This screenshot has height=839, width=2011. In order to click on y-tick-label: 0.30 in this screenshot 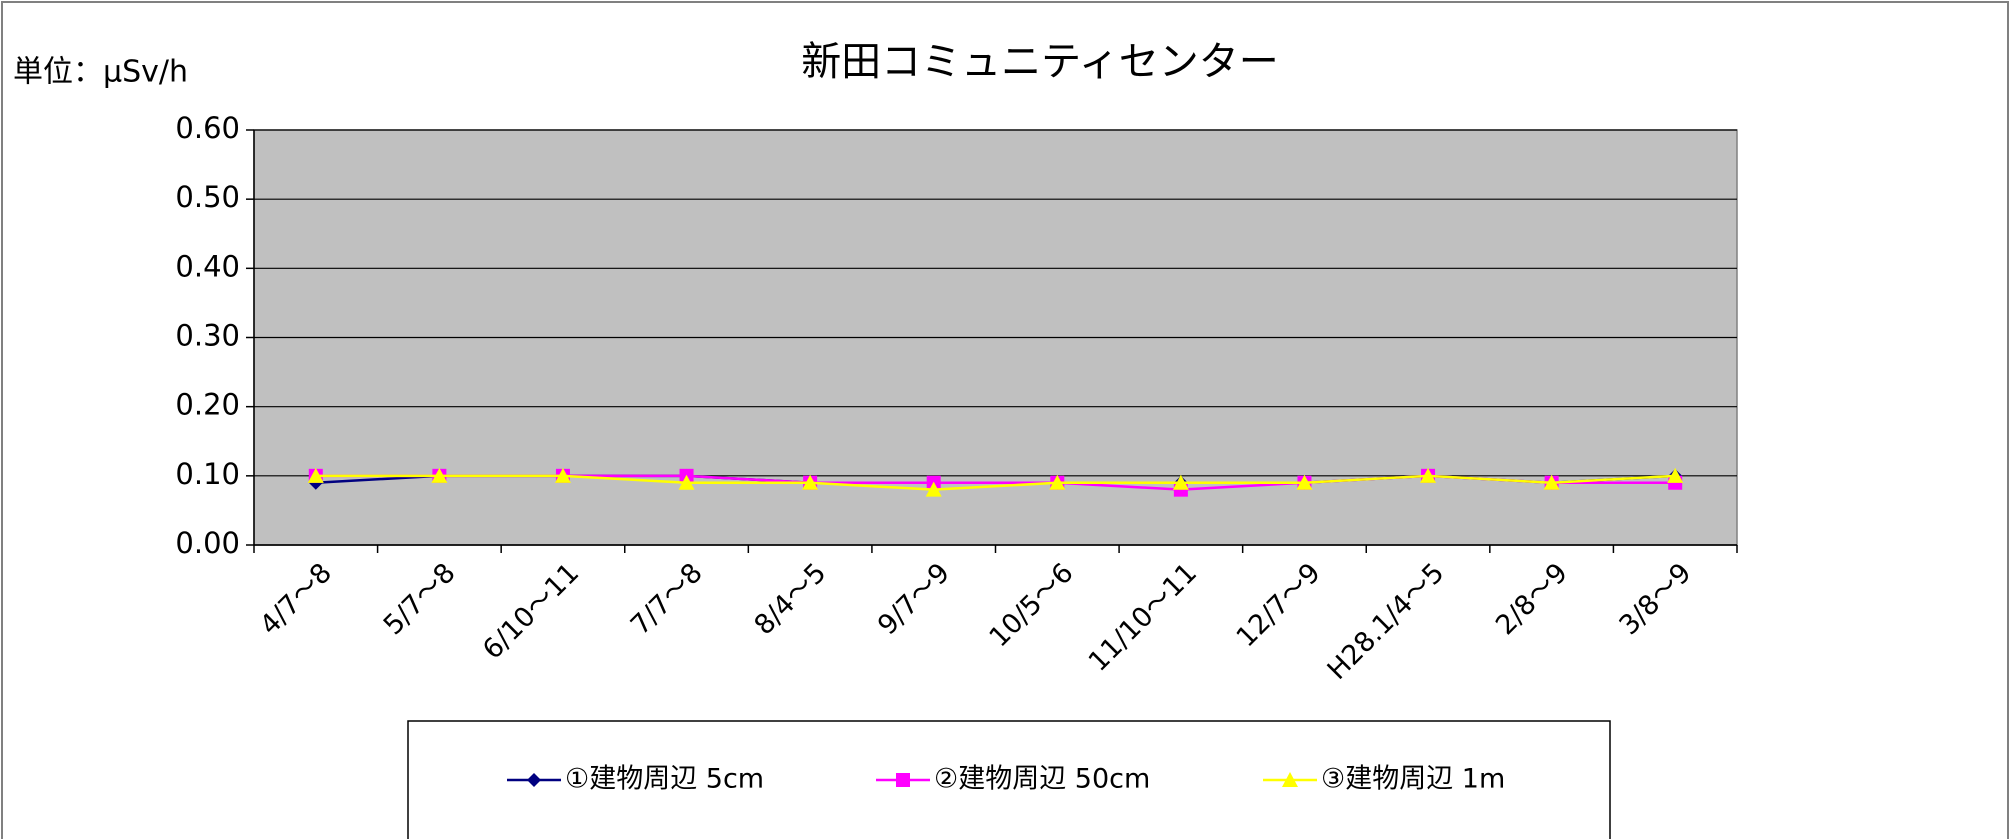, I will do `click(207, 336)`.